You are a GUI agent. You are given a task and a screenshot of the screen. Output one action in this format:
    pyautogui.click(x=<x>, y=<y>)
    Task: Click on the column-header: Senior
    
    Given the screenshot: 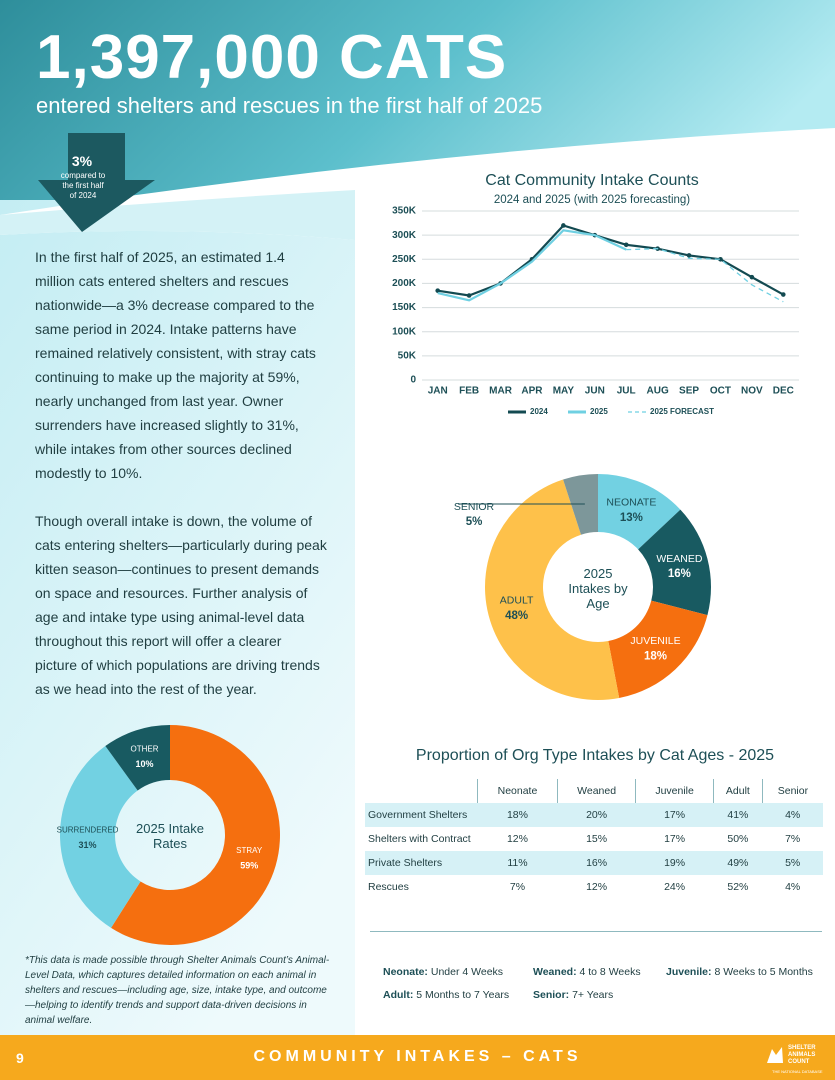 What is the action you would take?
    pyautogui.click(x=792, y=791)
    